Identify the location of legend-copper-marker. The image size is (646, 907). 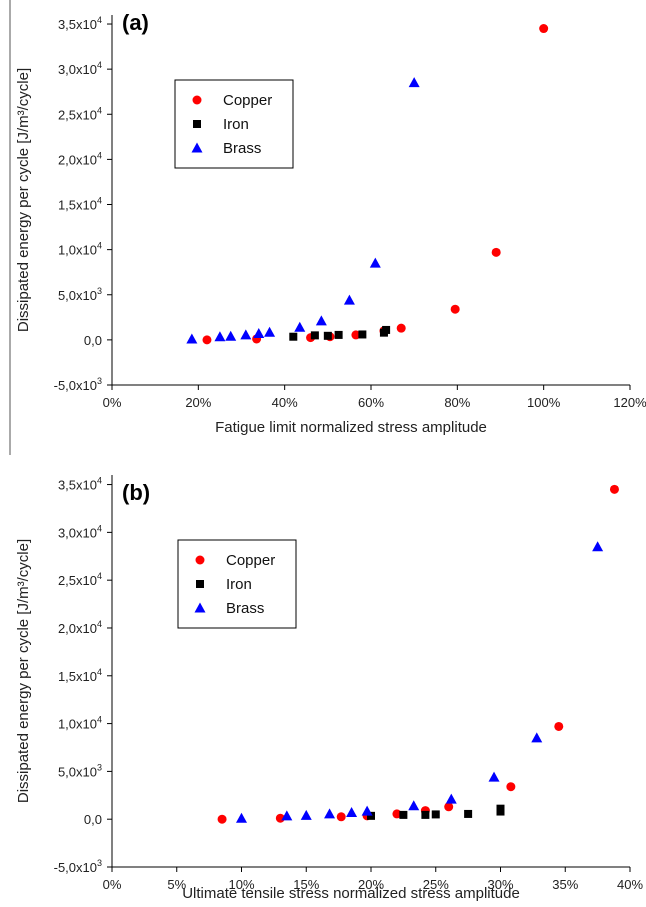
(200, 560).